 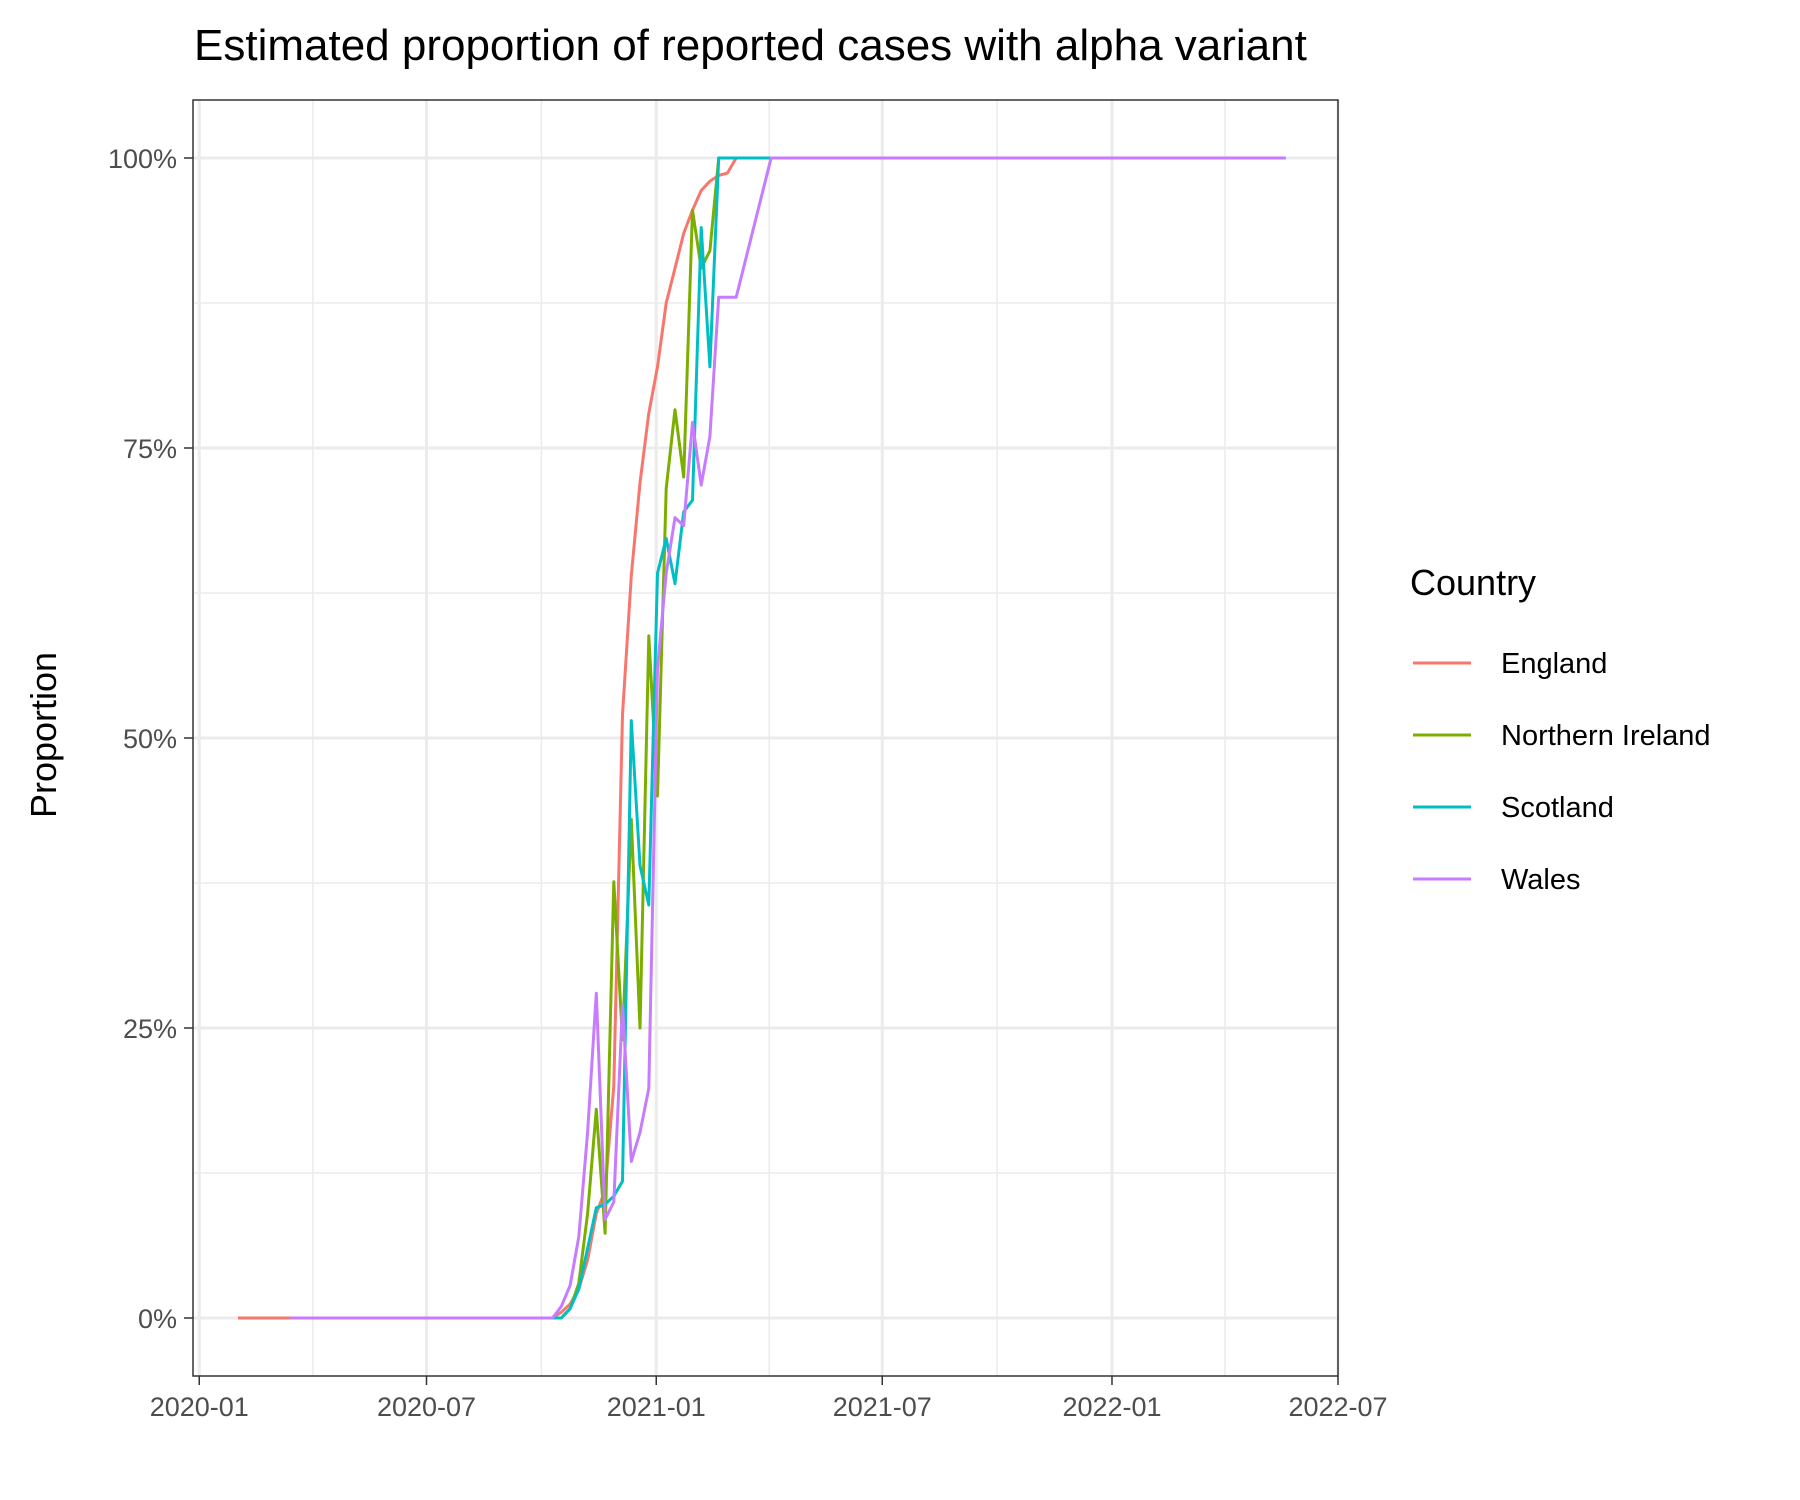 What do you see at coordinates (426, 1407) in the screenshot?
I see `x-tick-label: 2020-07` at bounding box center [426, 1407].